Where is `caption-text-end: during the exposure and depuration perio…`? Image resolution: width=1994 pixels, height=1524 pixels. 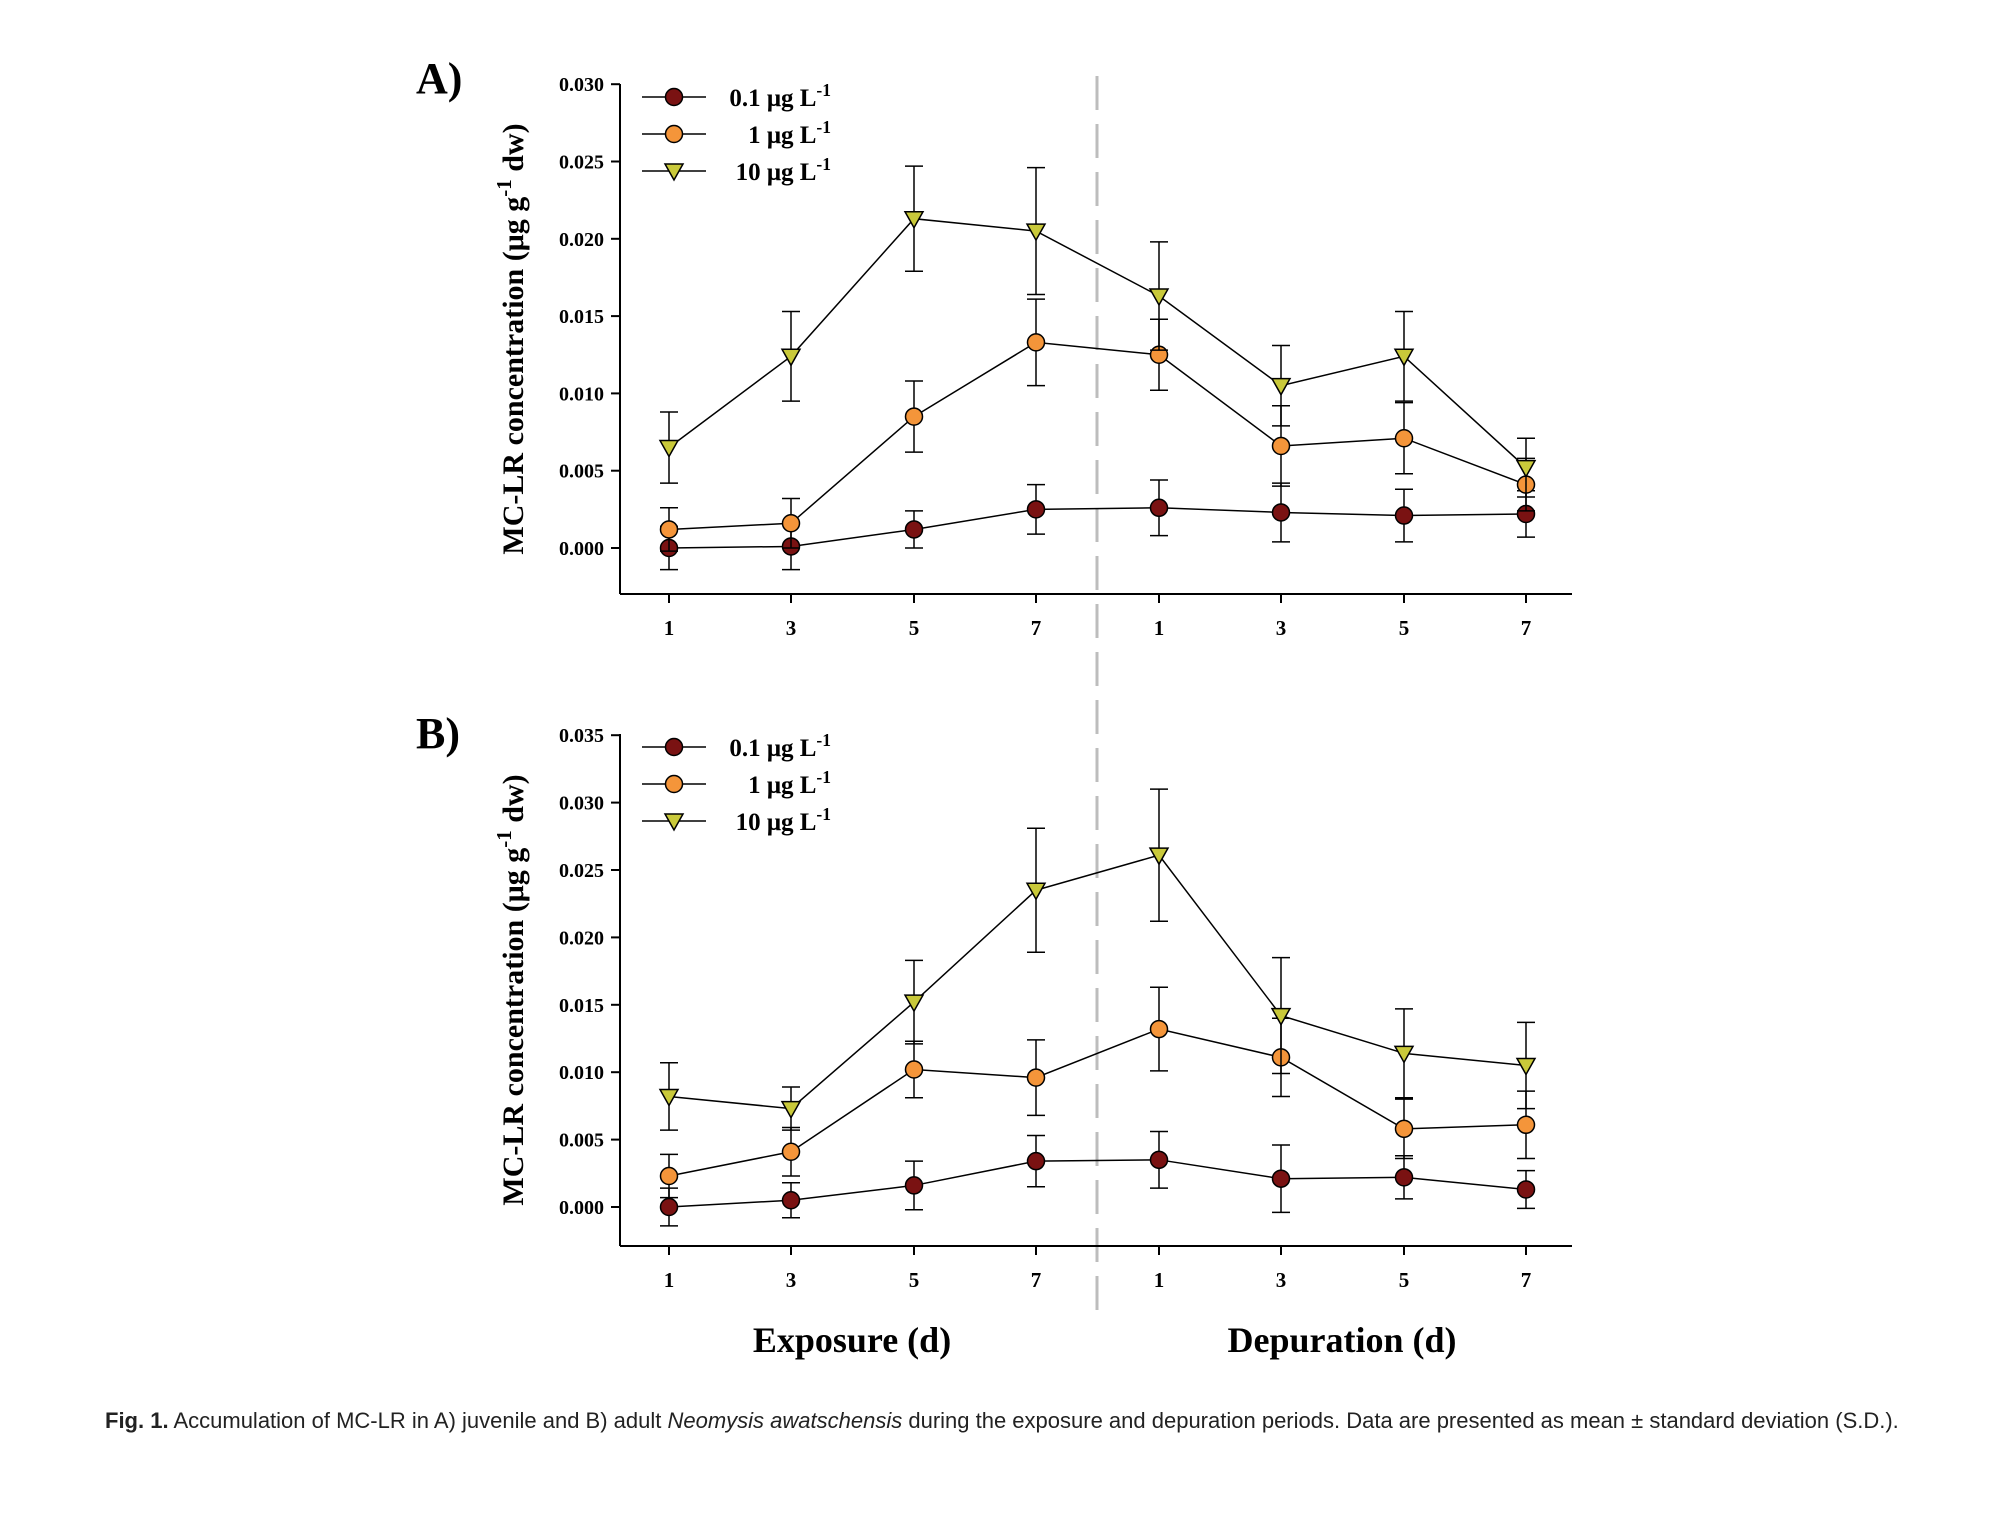
caption-text-end: during the exposure and depuration perio… is located at coordinates (1400, 1420).